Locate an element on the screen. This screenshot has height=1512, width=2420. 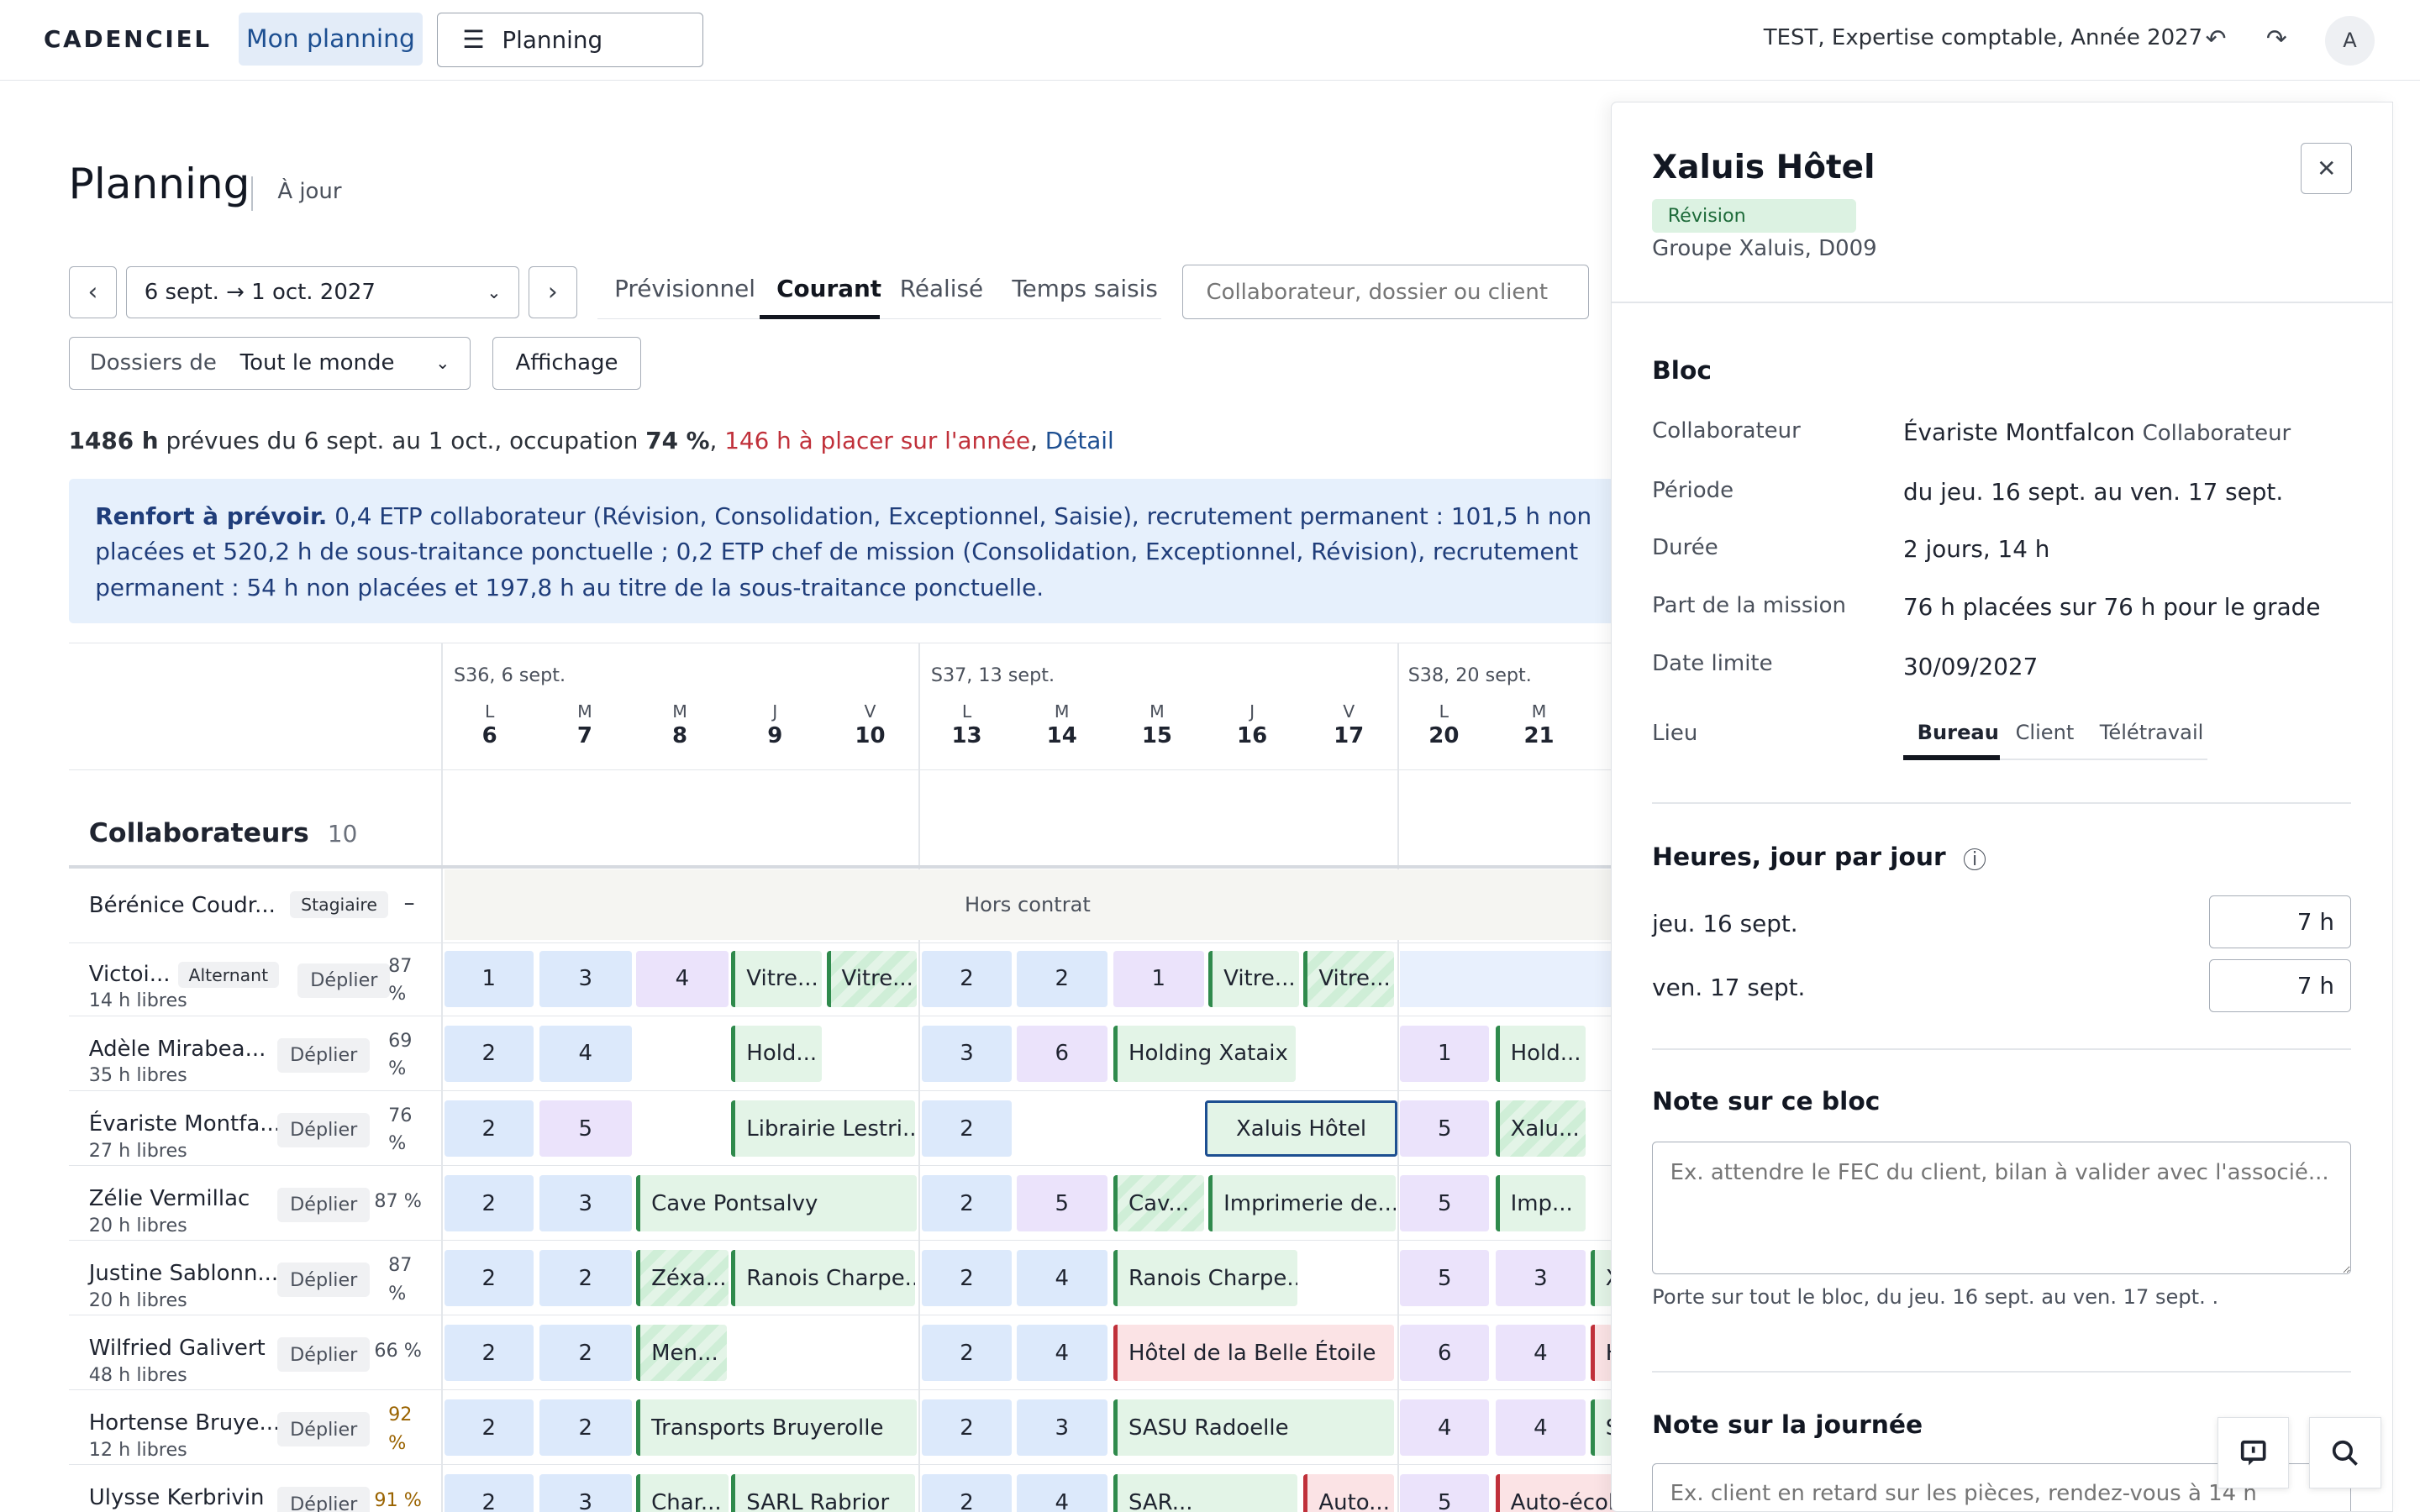
lieu-tab-client: Client is located at coordinates (2045, 733).